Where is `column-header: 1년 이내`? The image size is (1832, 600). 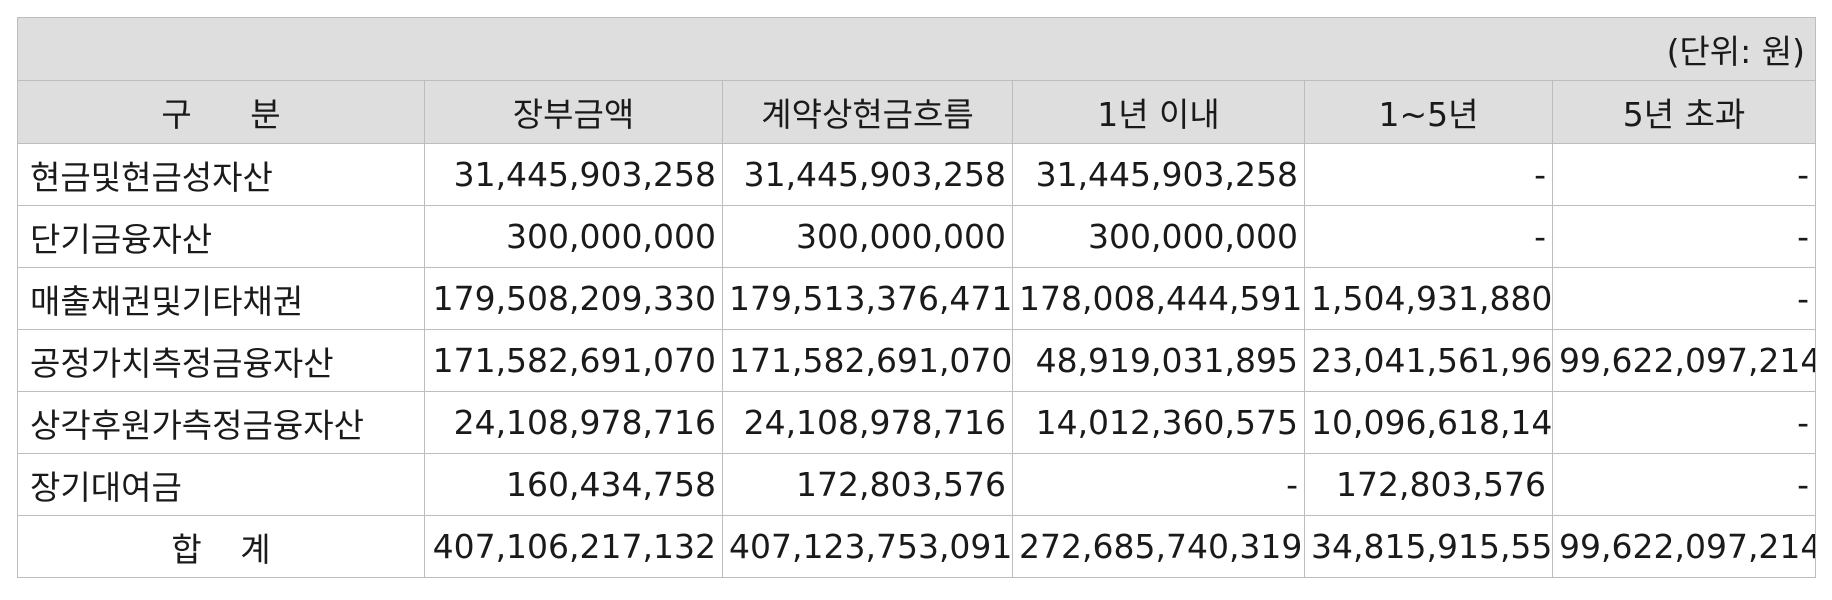
column-header: 1년 이내 is located at coordinates (1158, 112).